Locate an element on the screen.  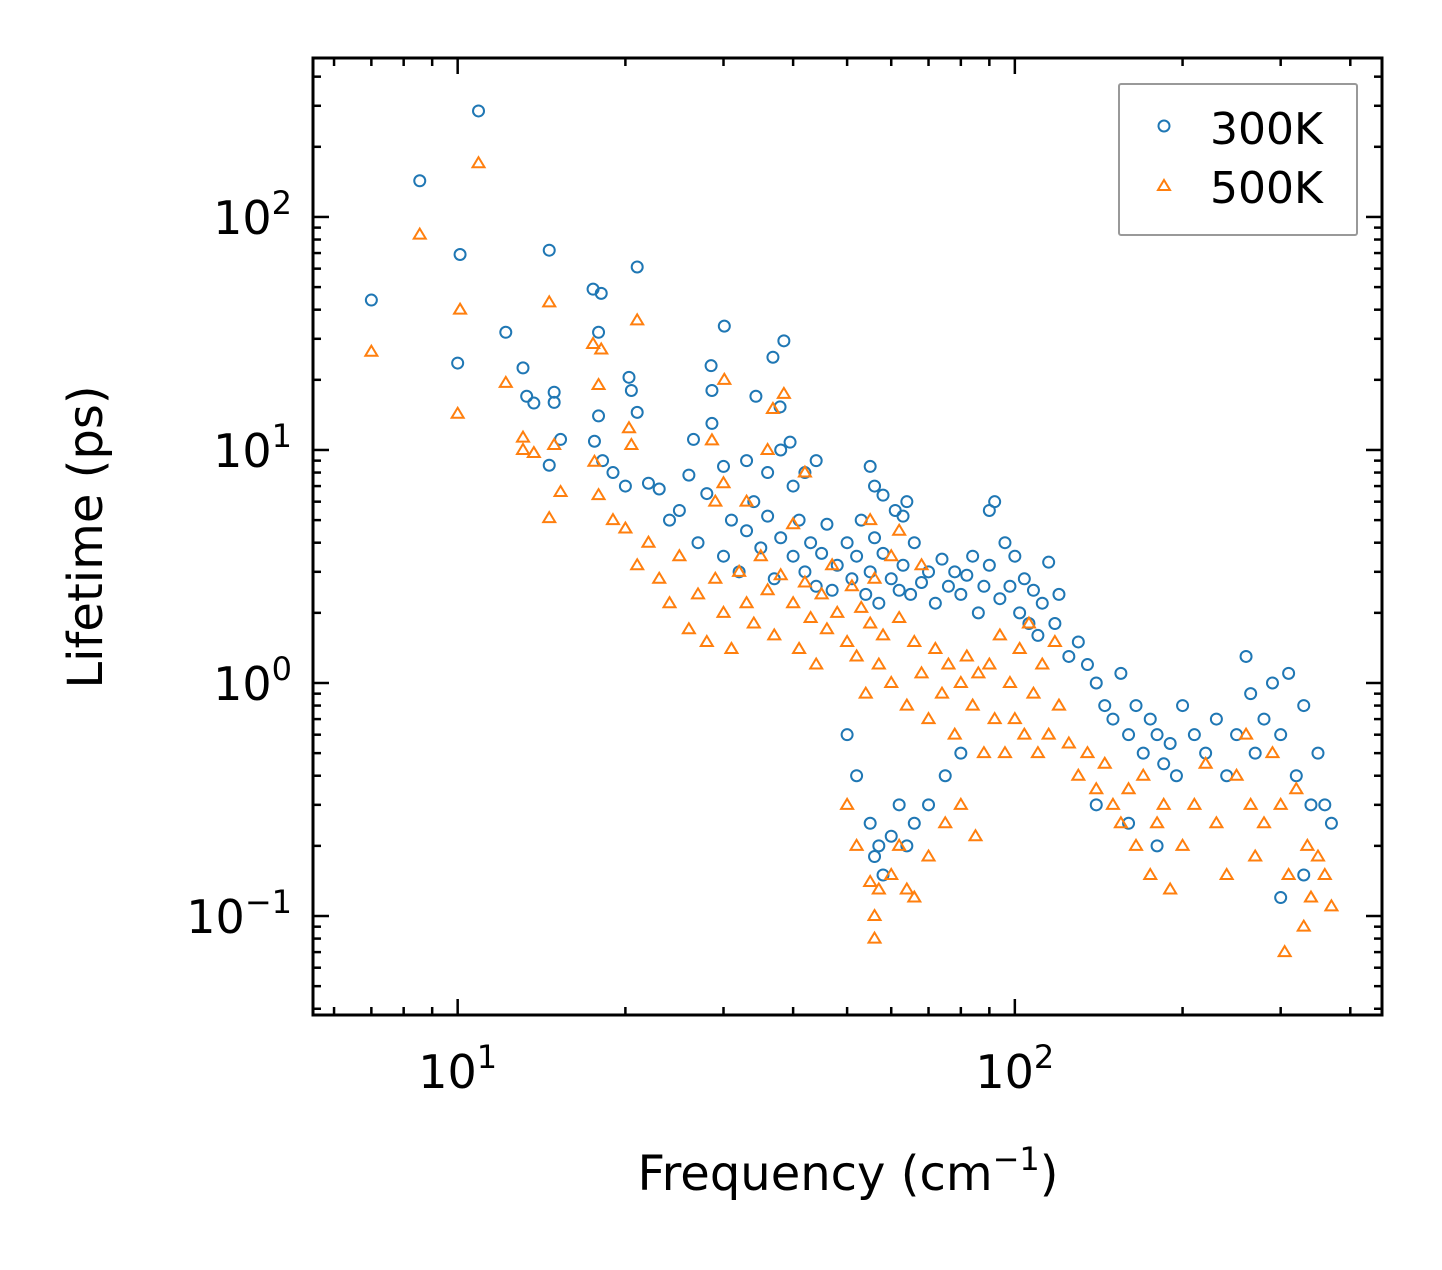
legend: 300K 500K is located at coordinates (1238, 159).